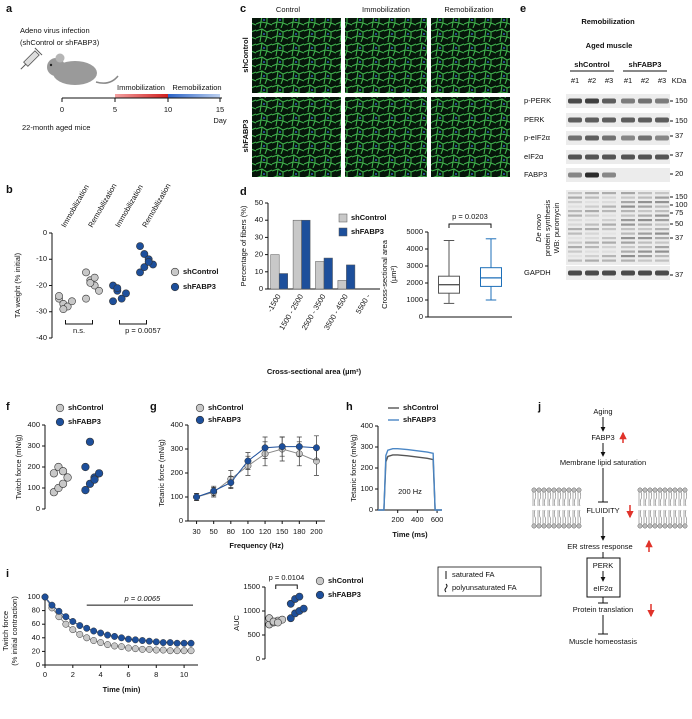 This screenshot has width=692, height=719. I want to click on significance-bracket, so click(79, 322).